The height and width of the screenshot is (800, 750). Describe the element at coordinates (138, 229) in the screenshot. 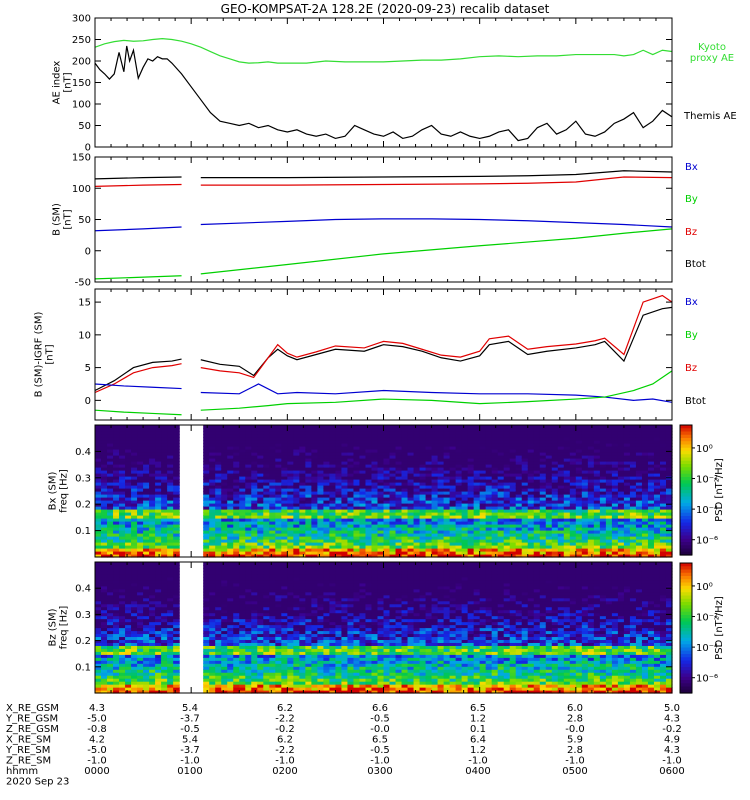

I see `series-line-bx` at that location.